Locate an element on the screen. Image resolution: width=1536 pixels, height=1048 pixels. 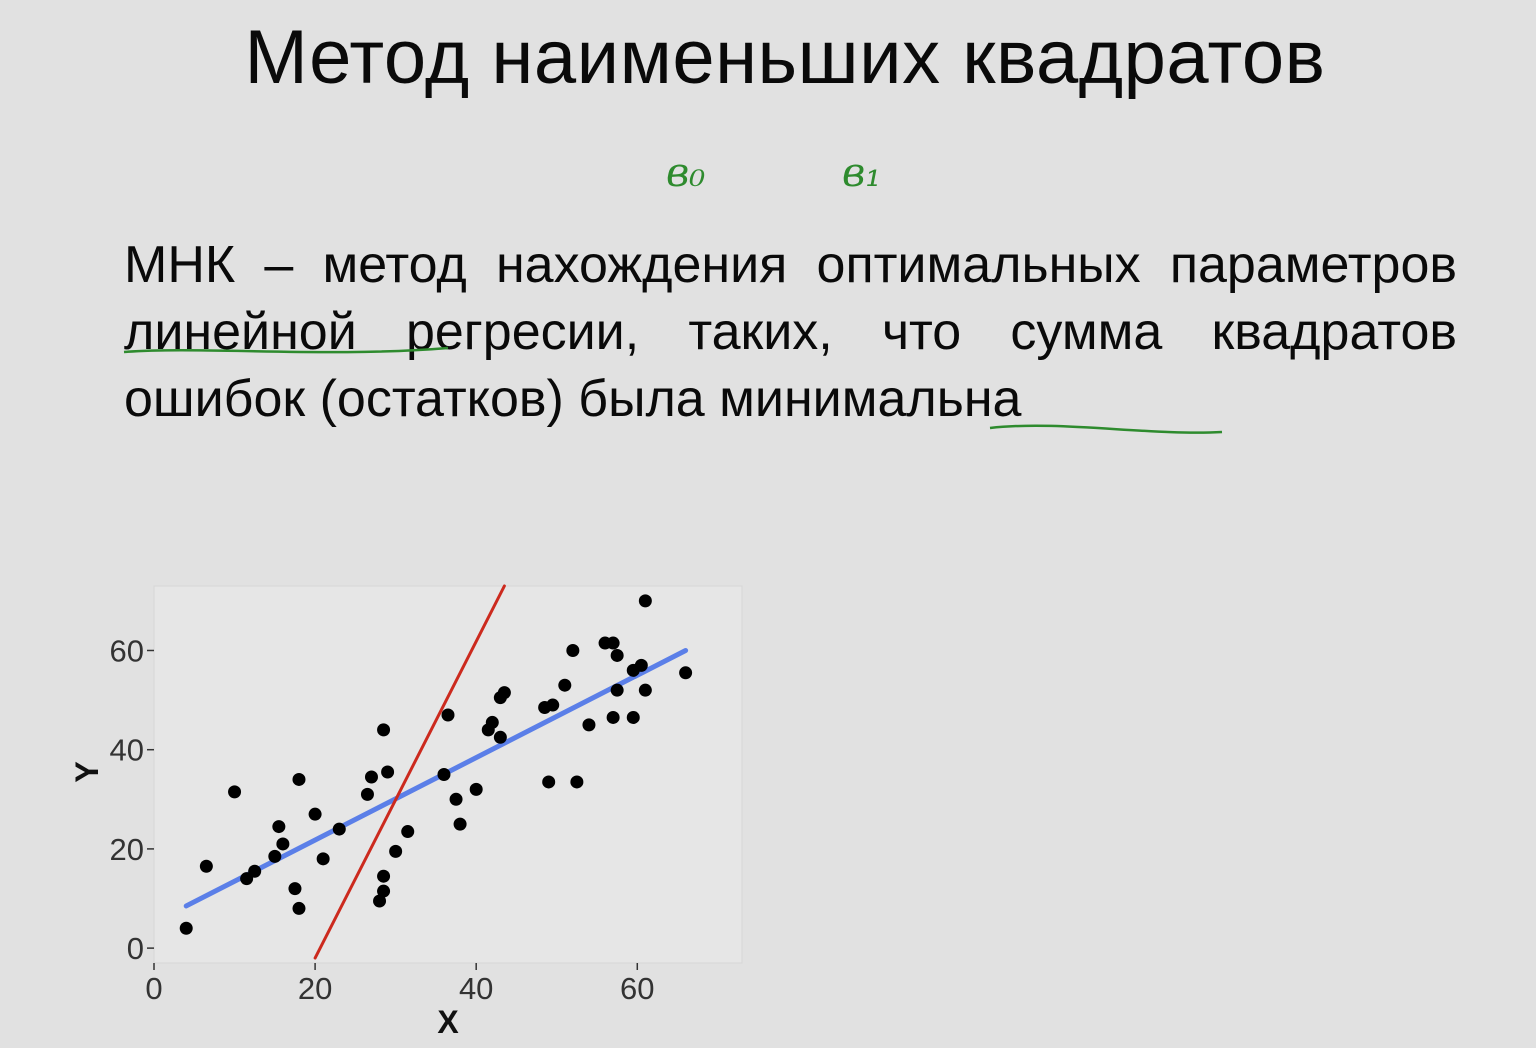
y-axis-title: Y is located at coordinates (87, 771).